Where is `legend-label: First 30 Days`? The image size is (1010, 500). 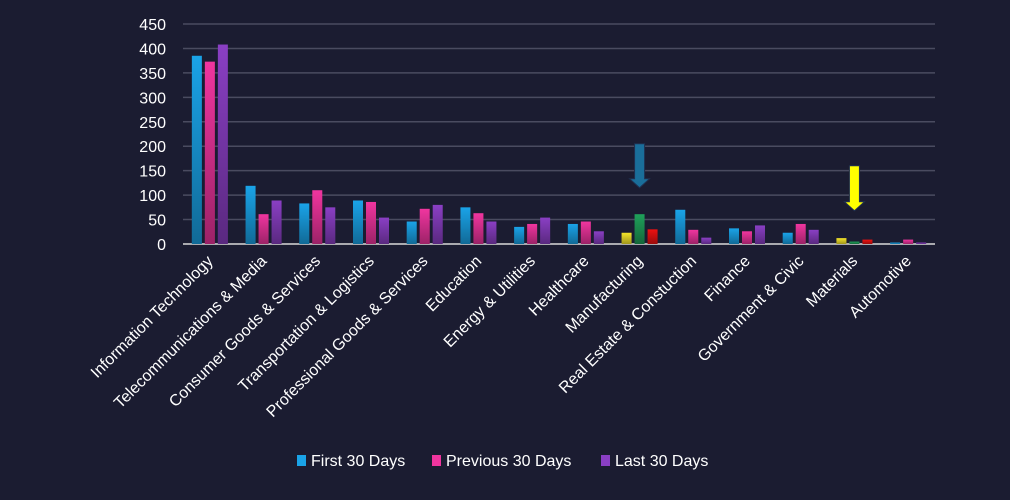 legend-label: First 30 Days is located at coordinates (358, 461).